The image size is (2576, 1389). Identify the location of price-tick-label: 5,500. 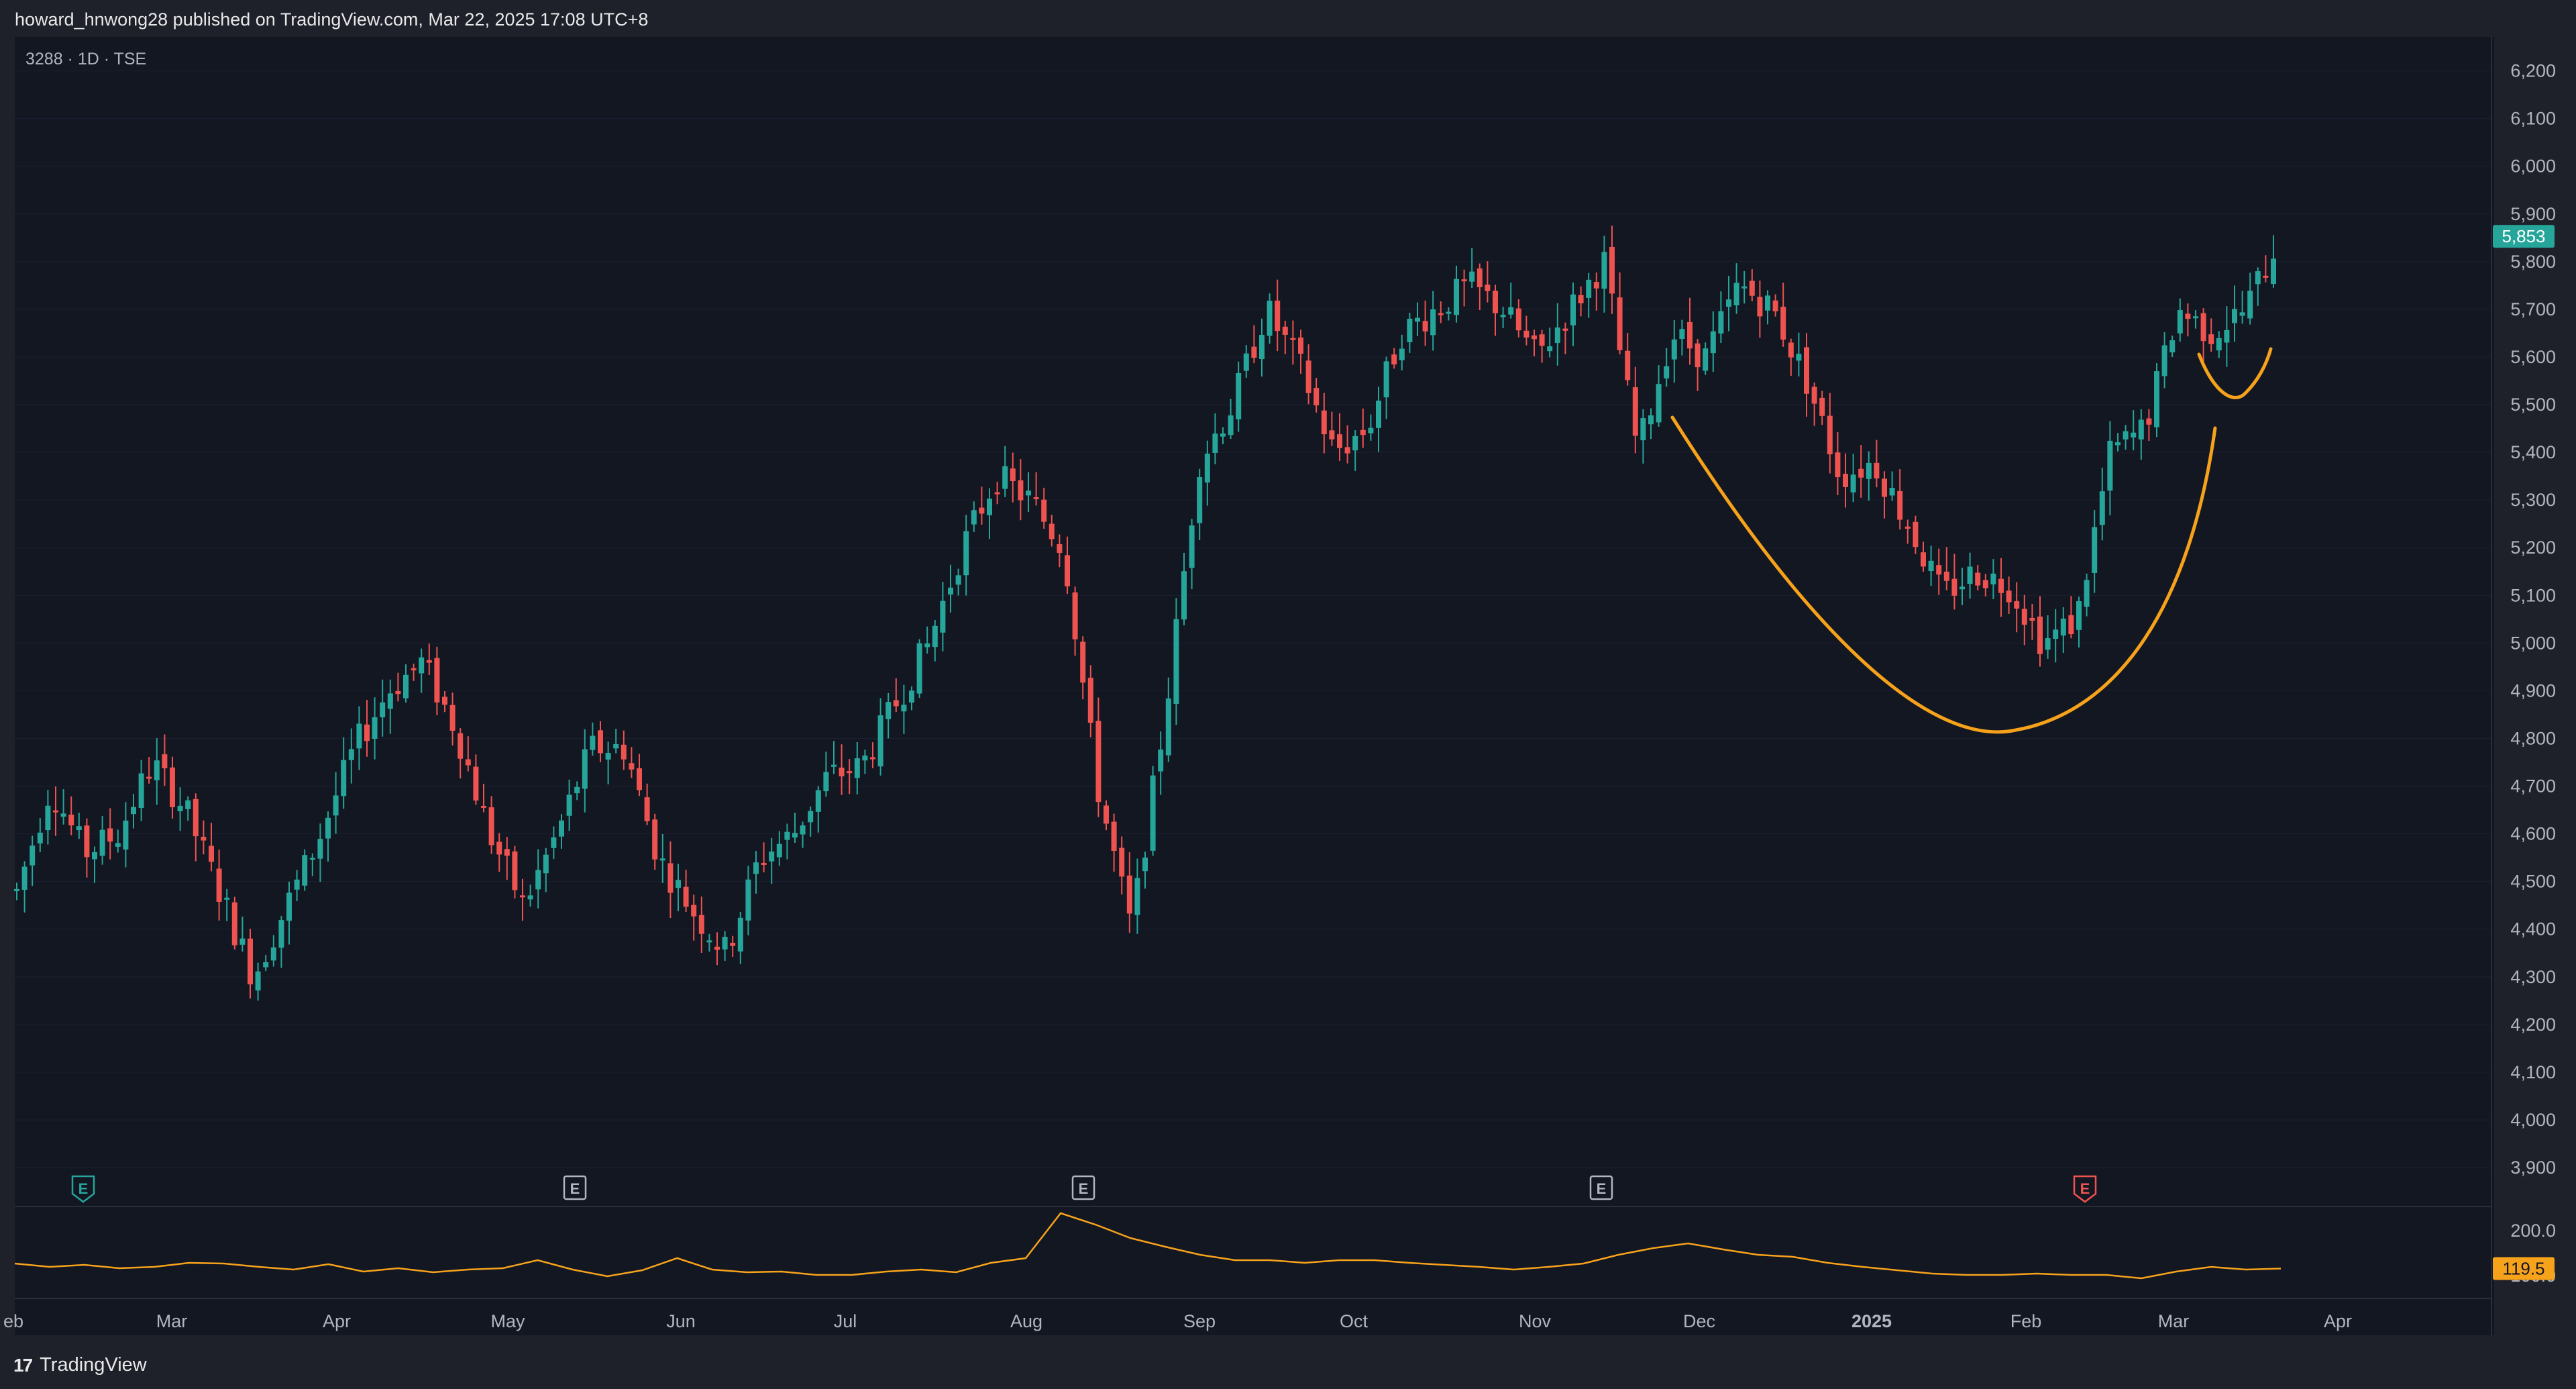
(2533, 405).